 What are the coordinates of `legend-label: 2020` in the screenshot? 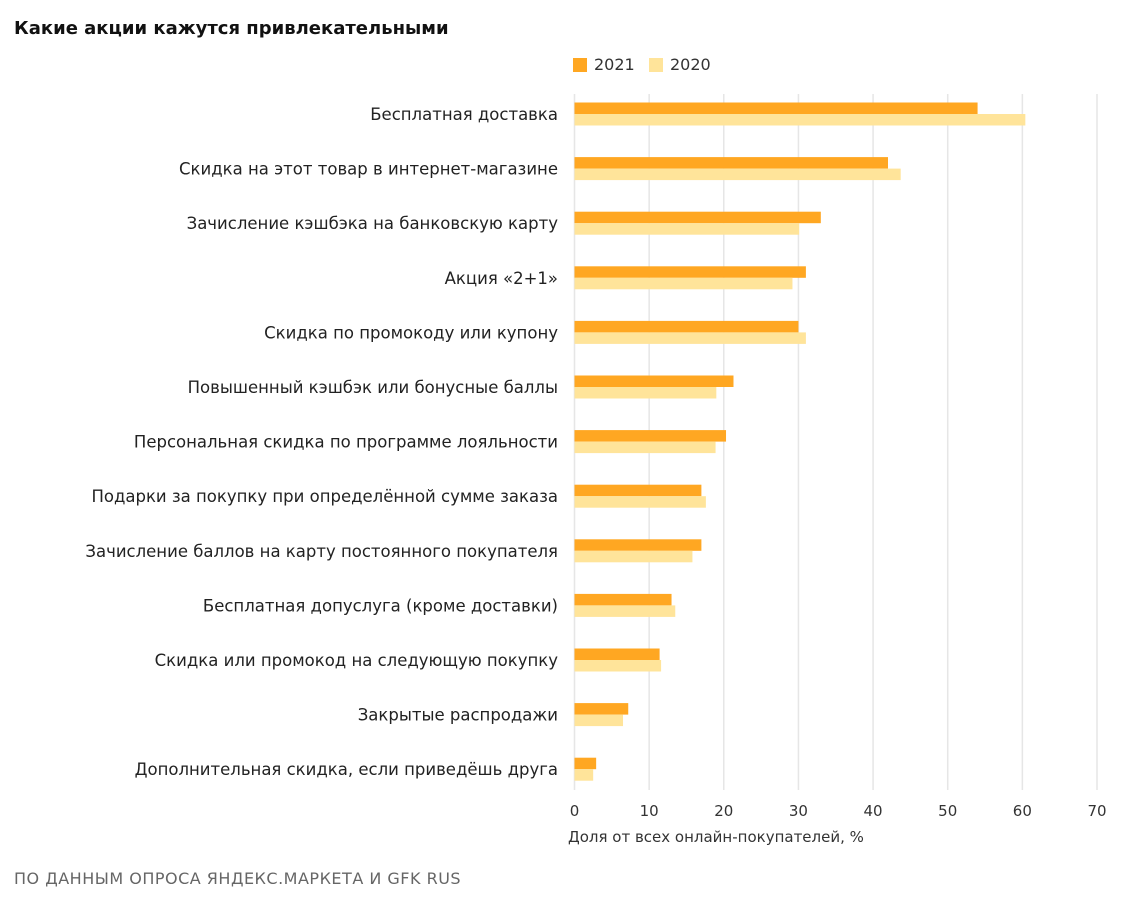 It's located at (690, 64).